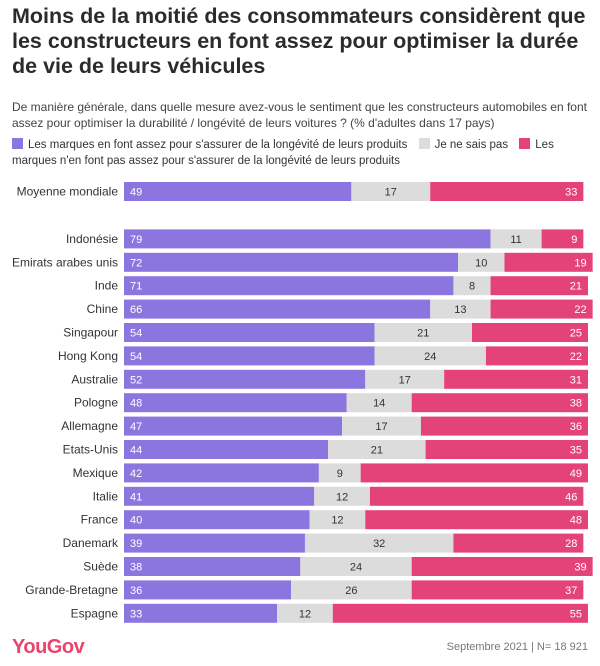 This screenshot has height=666, width=600. I want to click on bar-enough-emirats-arabes-unis, so click(291, 262).